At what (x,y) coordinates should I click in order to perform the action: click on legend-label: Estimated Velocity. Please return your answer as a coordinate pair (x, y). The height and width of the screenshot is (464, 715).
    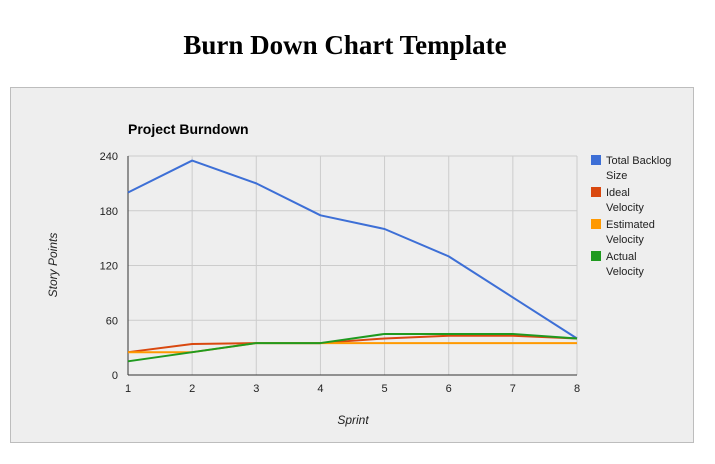
    Looking at the image, I should click on (630, 232).